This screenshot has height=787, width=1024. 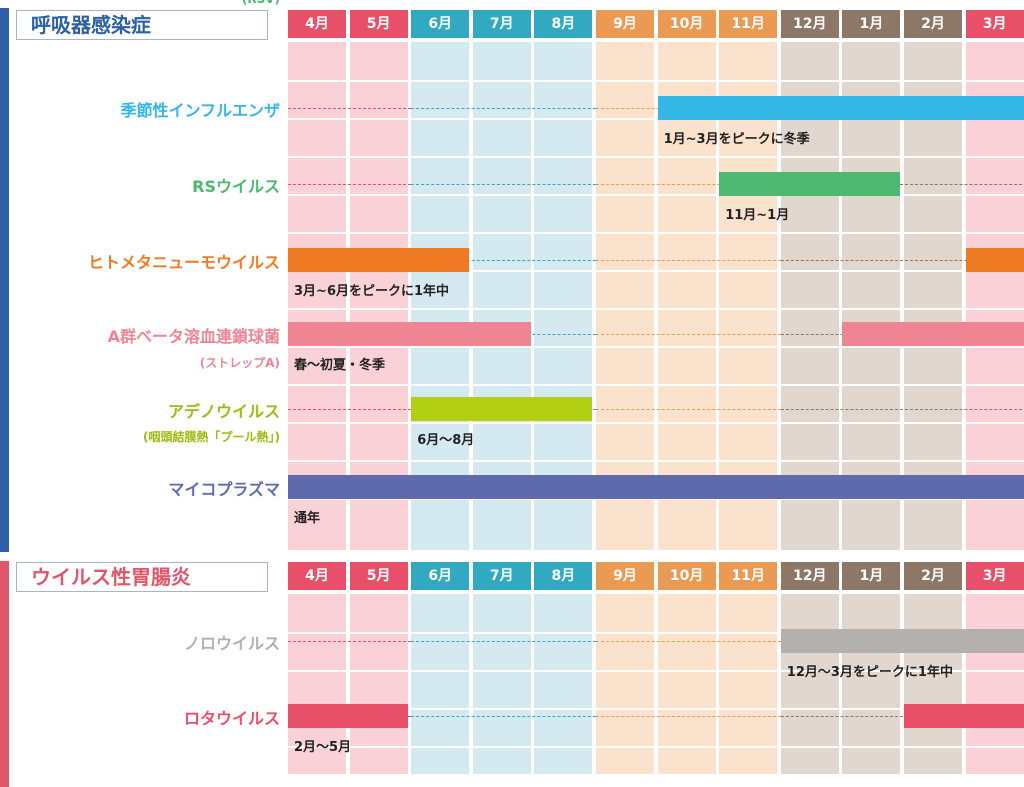 What do you see at coordinates (757, 215) in the screenshot?
I see `peak-note: 11月~1月` at bounding box center [757, 215].